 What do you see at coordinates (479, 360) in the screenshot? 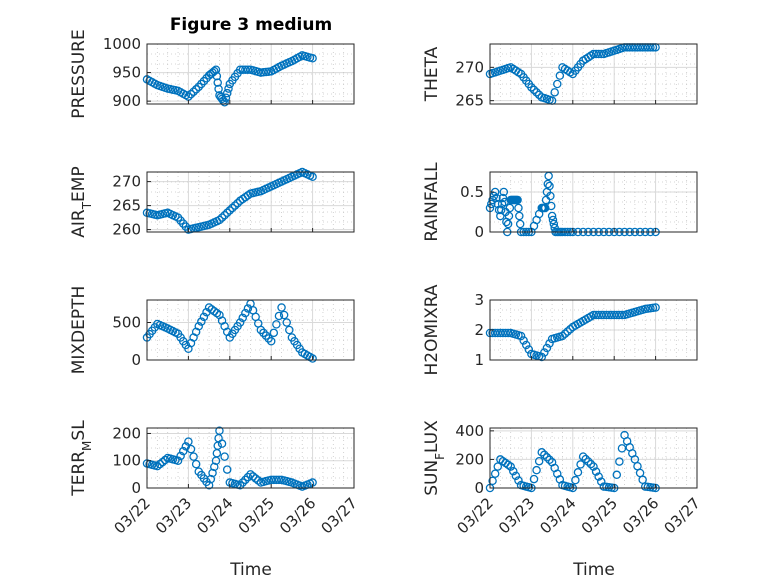
I see `y-tick-label: 1` at bounding box center [479, 360].